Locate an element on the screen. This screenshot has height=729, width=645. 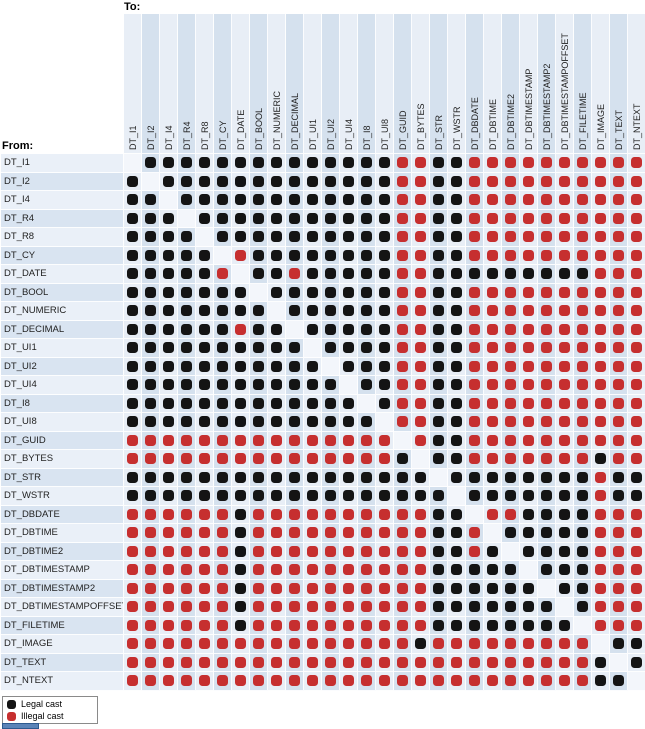
row-header-dt_dbtimestampoffset: DT_DBTIMESTAMPOFFSET is located at coordinates (62, 607).